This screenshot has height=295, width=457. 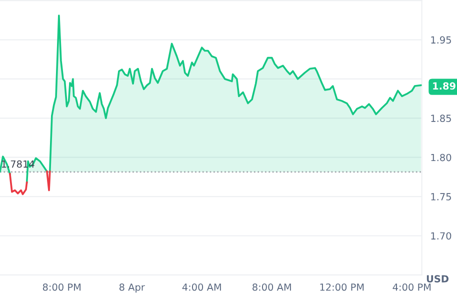 I want to click on y-tick-label: 1.95, so click(x=441, y=40).